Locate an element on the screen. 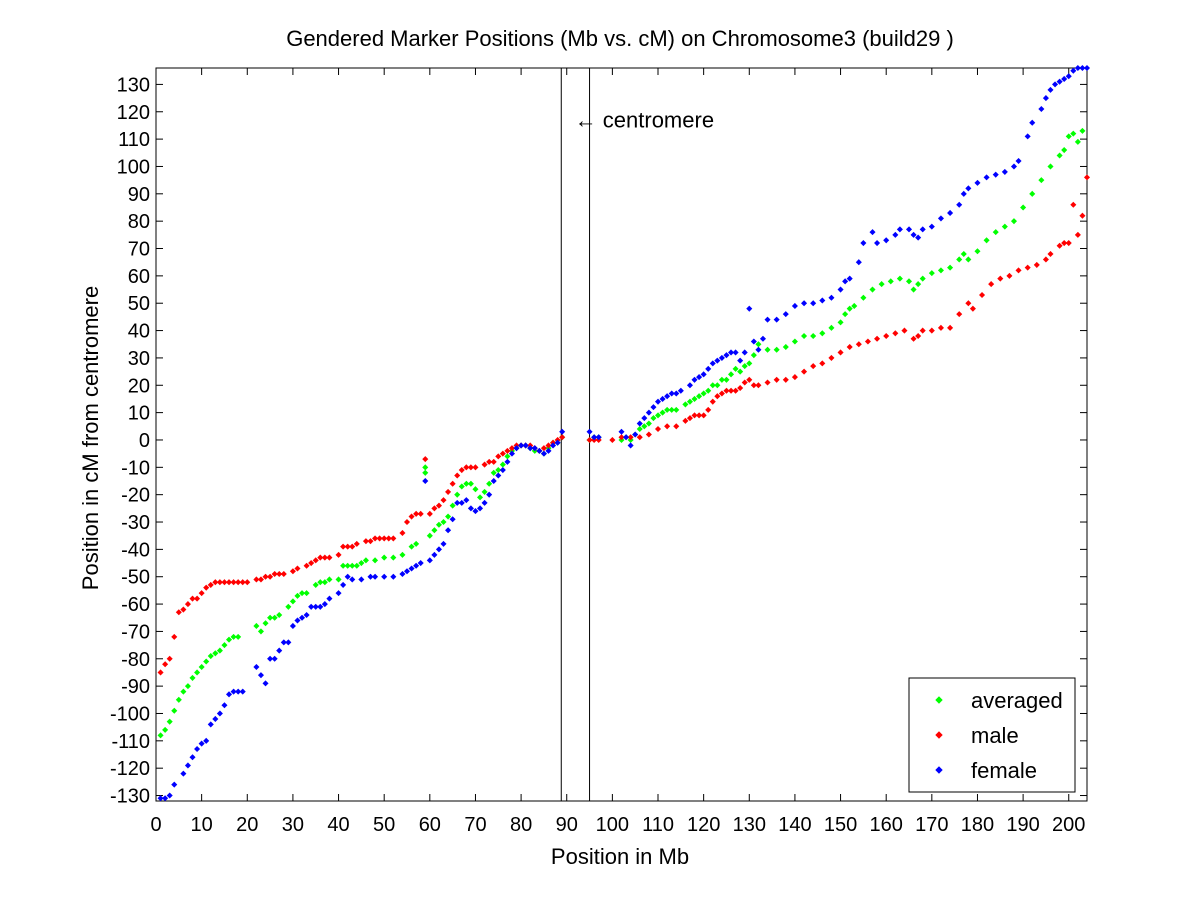 Image resolution: width=1200 pixels, height=900 pixels. x-tick-label: 20 is located at coordinates (247, 825).